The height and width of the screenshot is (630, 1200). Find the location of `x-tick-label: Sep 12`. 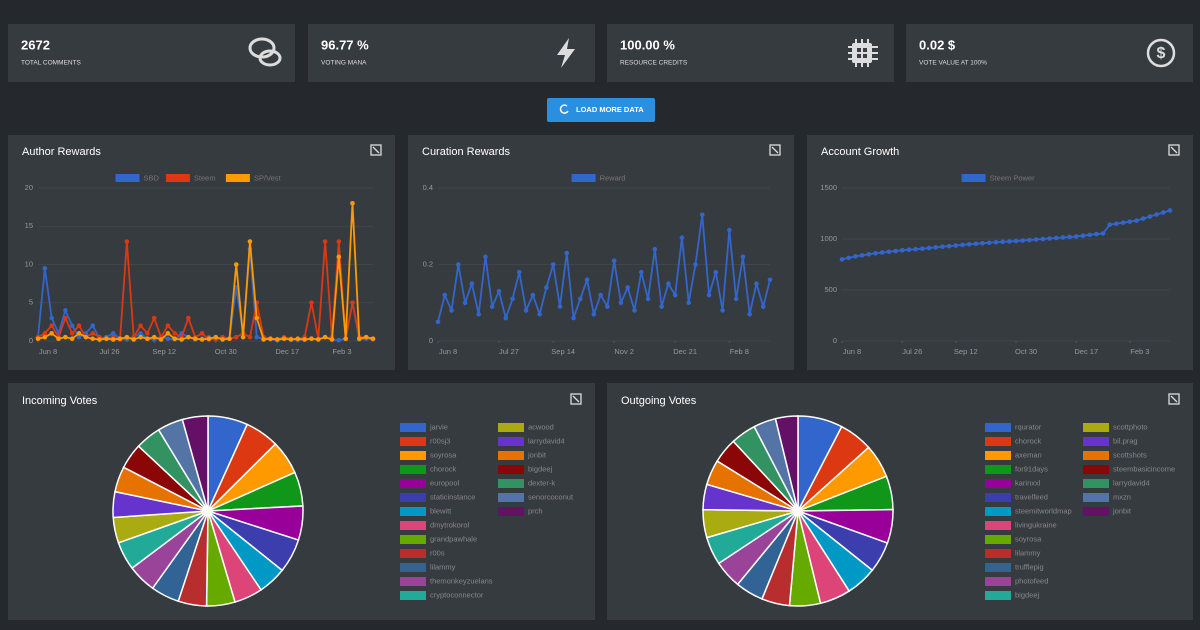

x-tick-label: Sep 12 is located at coordinates (164, 351).